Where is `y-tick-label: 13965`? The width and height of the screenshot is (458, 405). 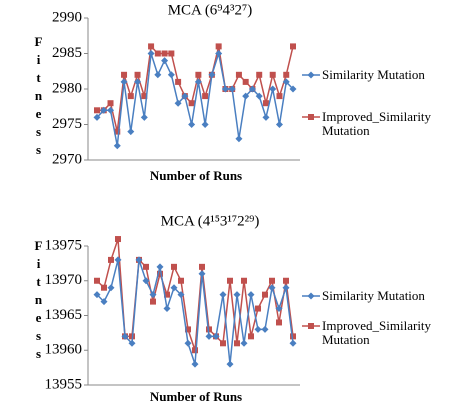
y-tick-label: 13965 is located at coordinates (64, 315).